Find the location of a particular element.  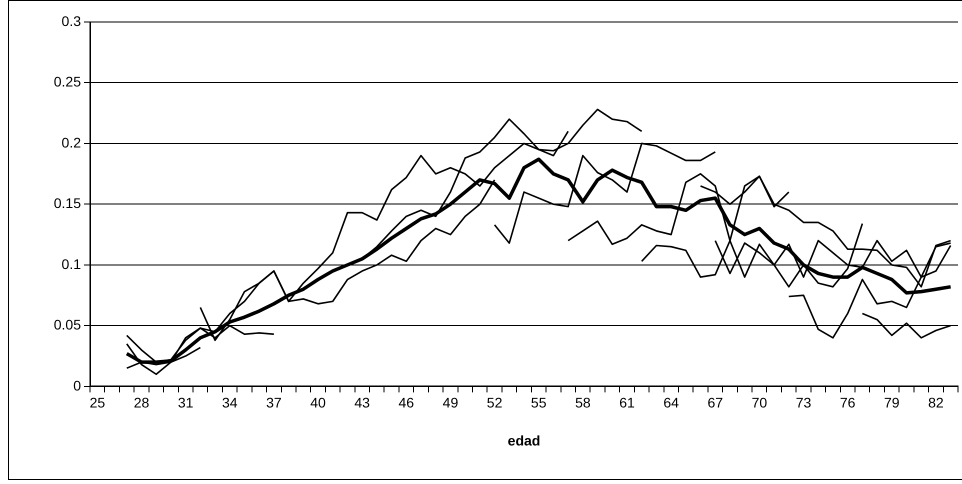

x-tick-label: 37 is located at coordinates (274, 402).